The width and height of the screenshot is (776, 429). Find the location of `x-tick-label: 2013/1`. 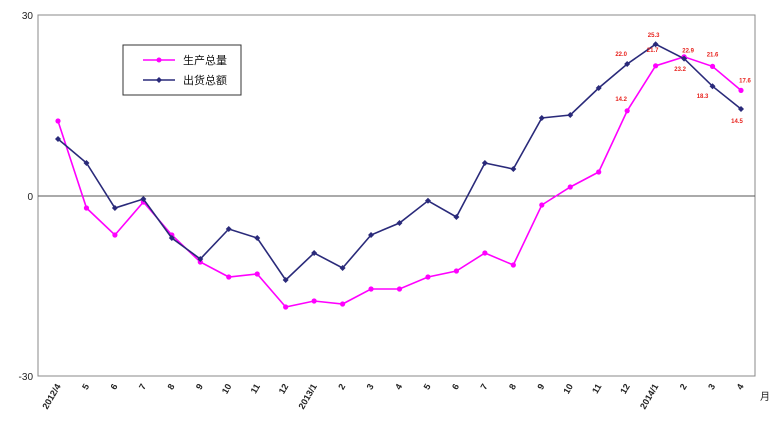

x-tick-label: 2013/1 is located at coordinates (307, 396).